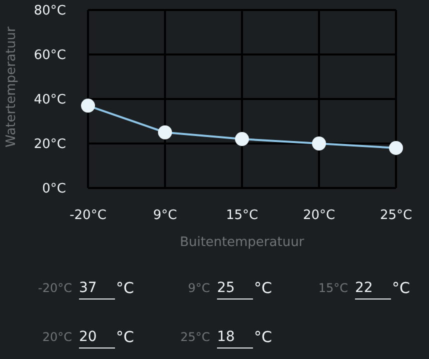 The height and width of the screenshot is (359, 429). What do you see at coordinates (88, 288) in the screenshot?
I see `data-label: 37` at bounding box center [88, 288].